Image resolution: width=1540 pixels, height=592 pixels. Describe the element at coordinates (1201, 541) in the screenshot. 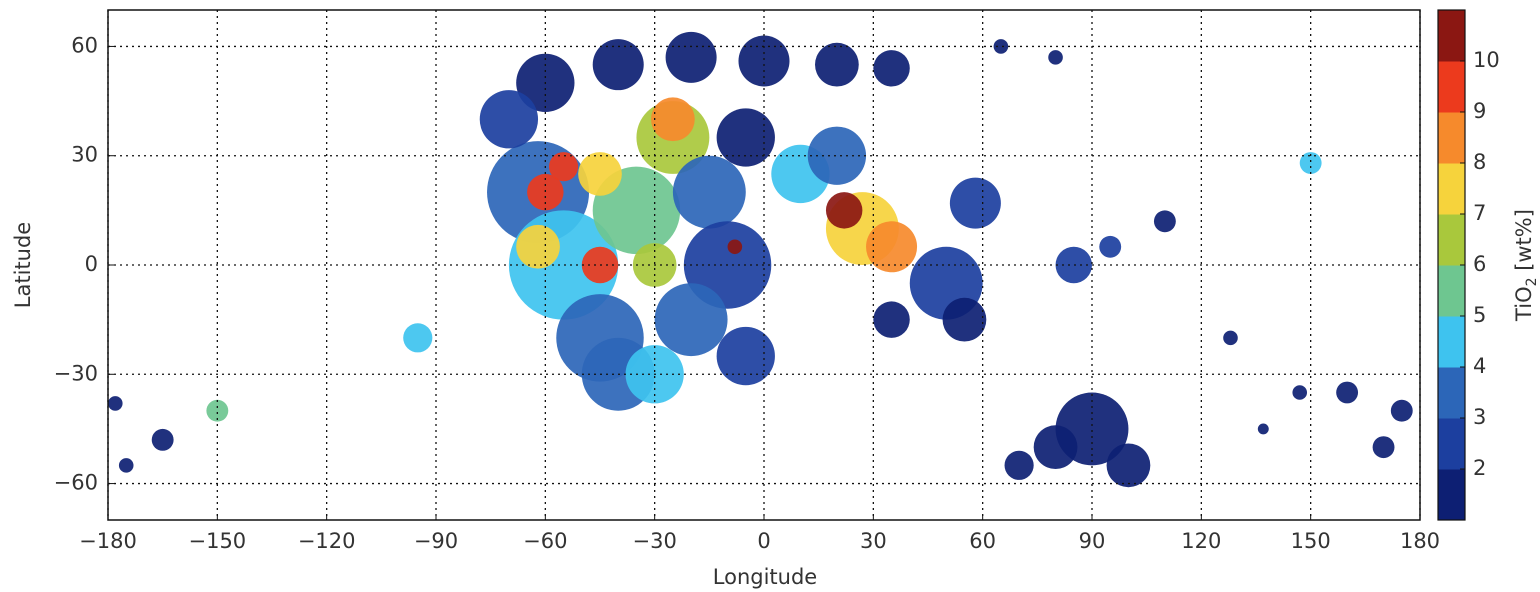

I see `x-tick-label: 120` at that location.